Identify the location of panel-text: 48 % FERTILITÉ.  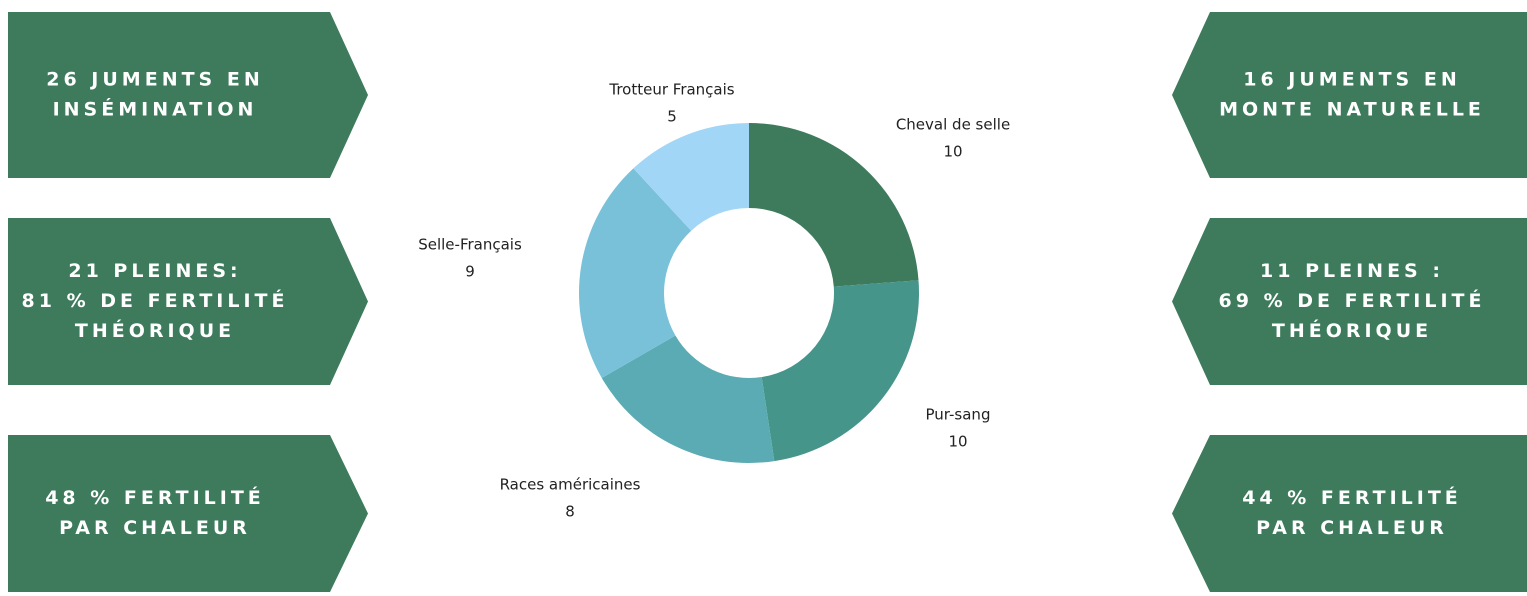
(155, 497).